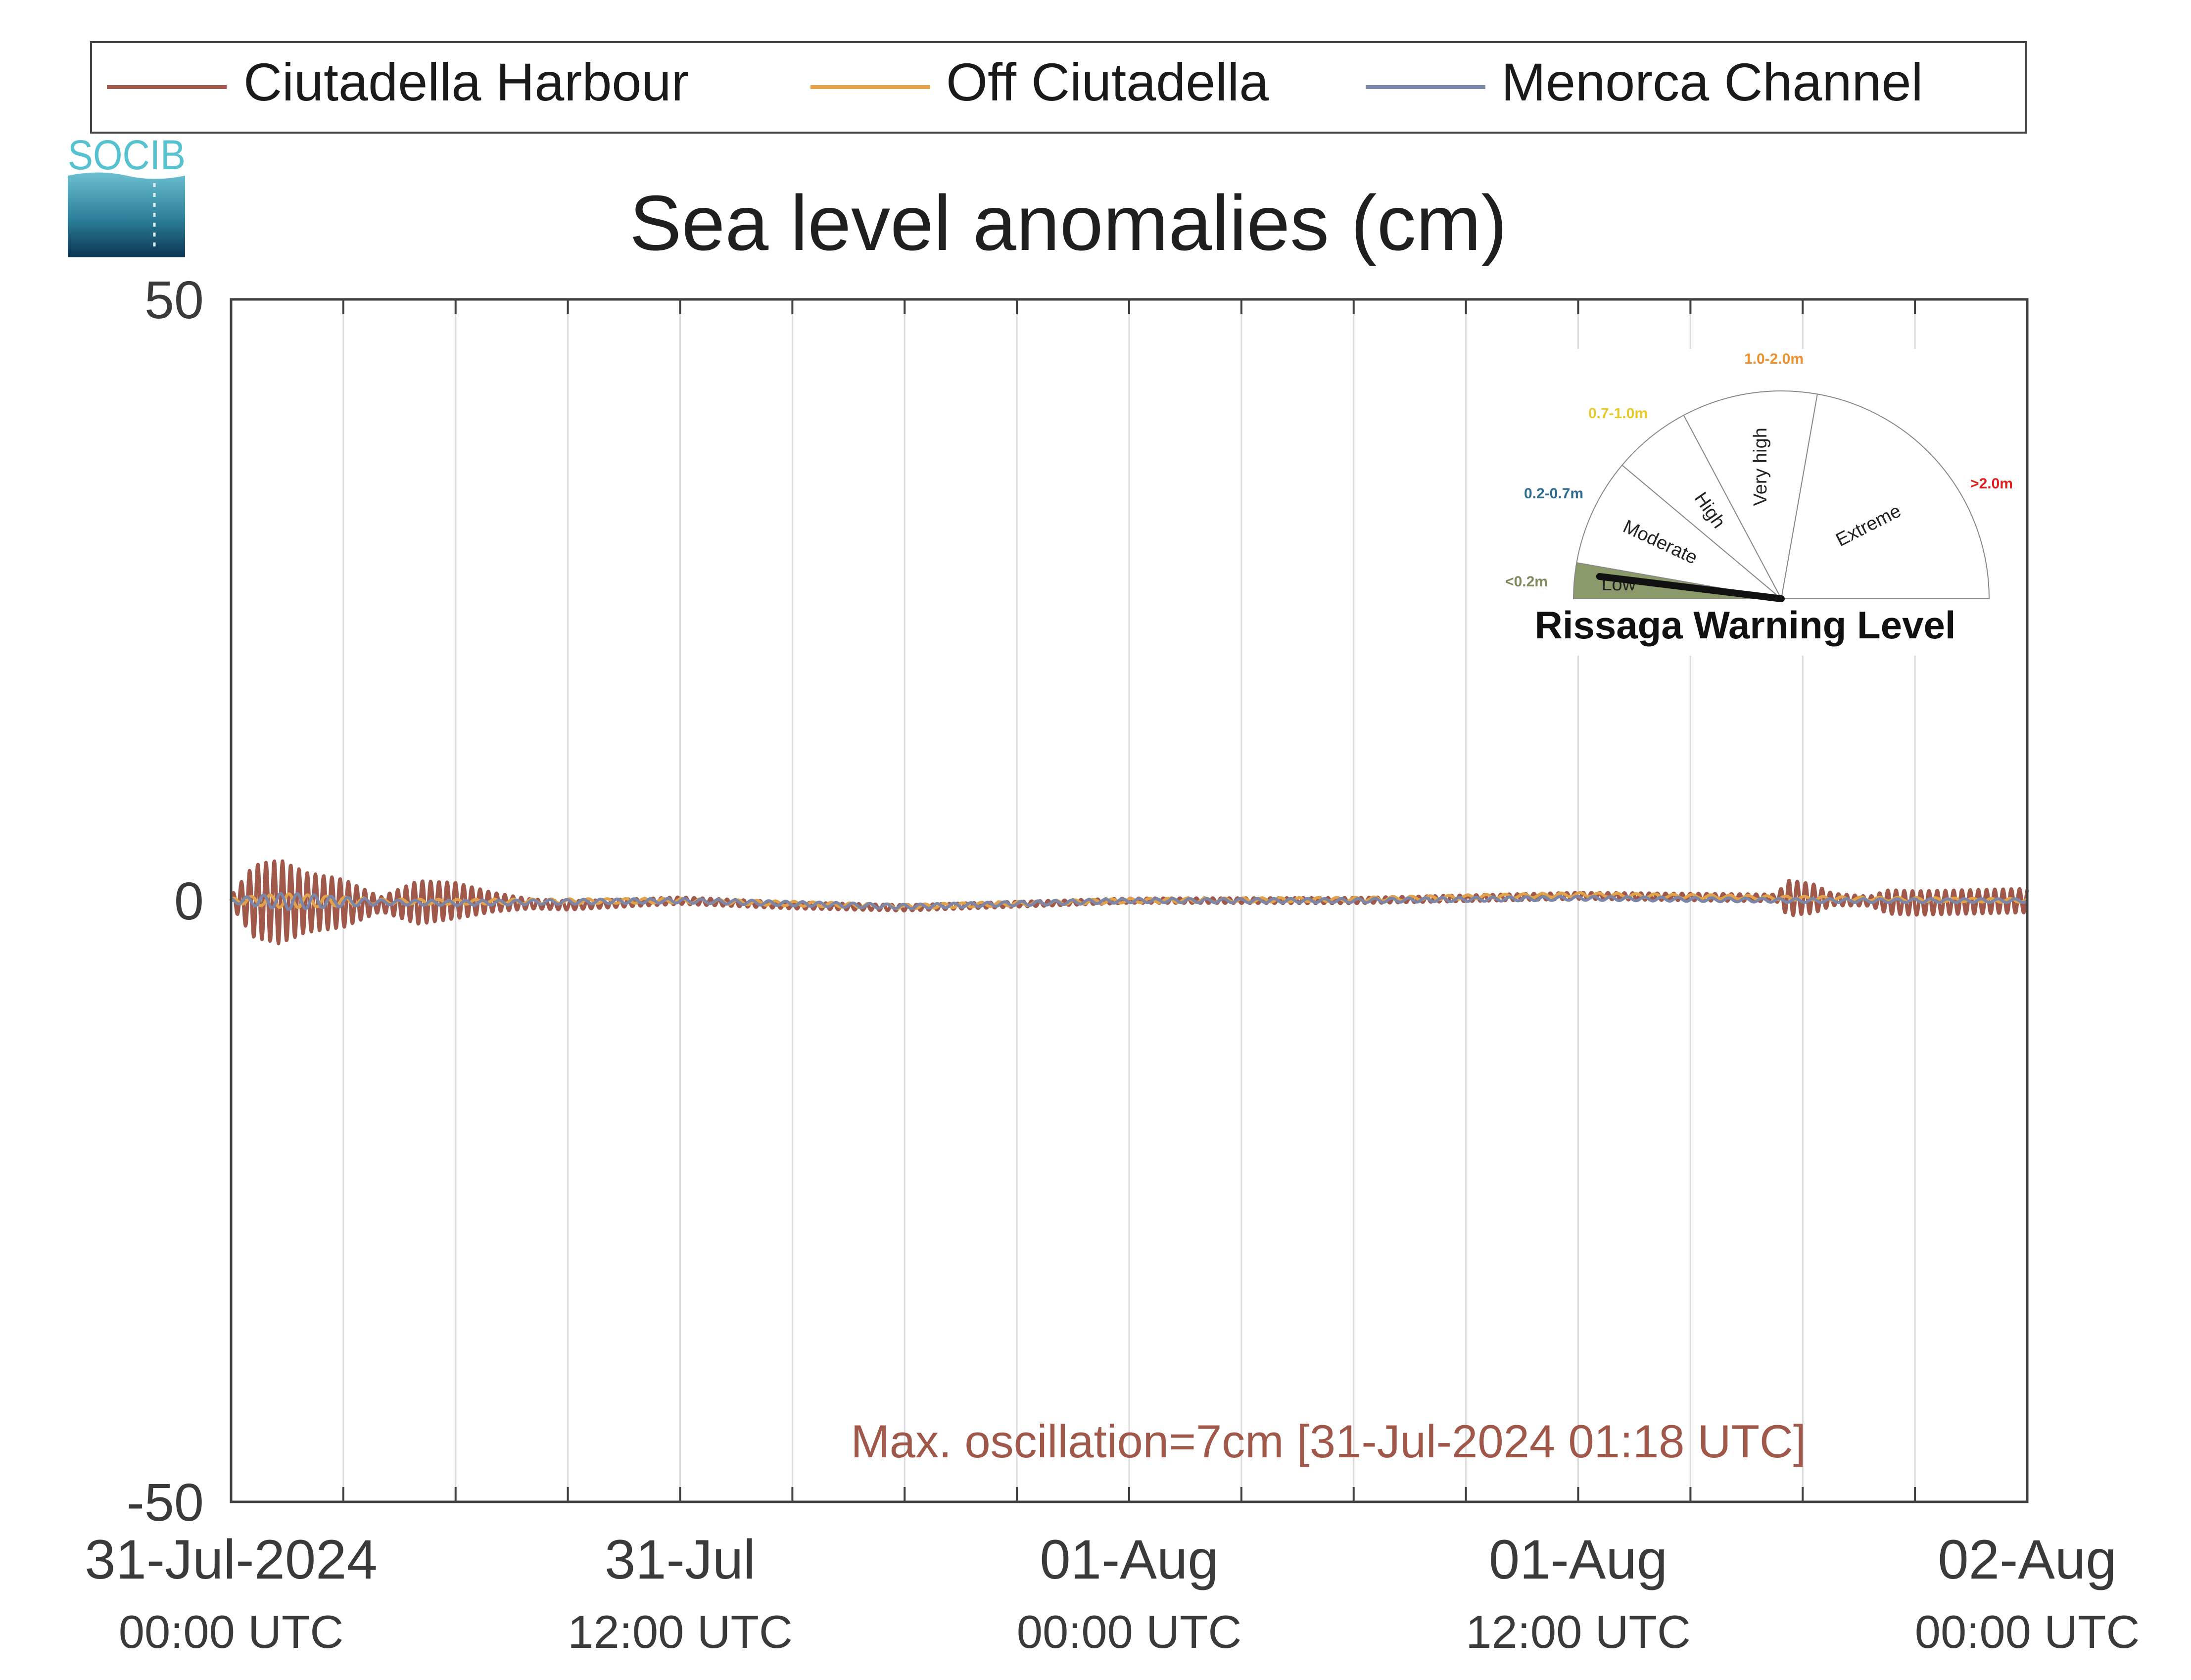 This screenshot has width=2191, height=1680. What do you see at coordinates (1553, 494) in the screenshot?
I see `gauge-range-label: 0.2-0.7m` at bounding box center [1553, 494].